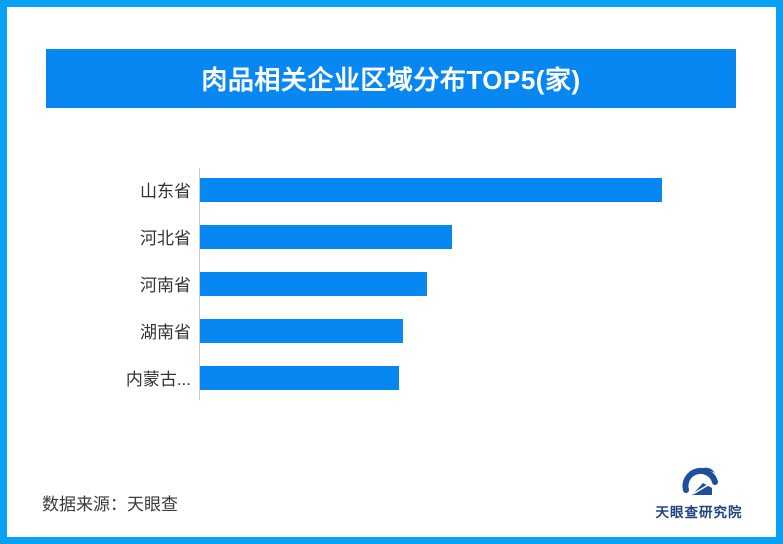 The width and height of the screenshot is (783, 544). I want to click on chart-row: 河北省, so click(391, 236).